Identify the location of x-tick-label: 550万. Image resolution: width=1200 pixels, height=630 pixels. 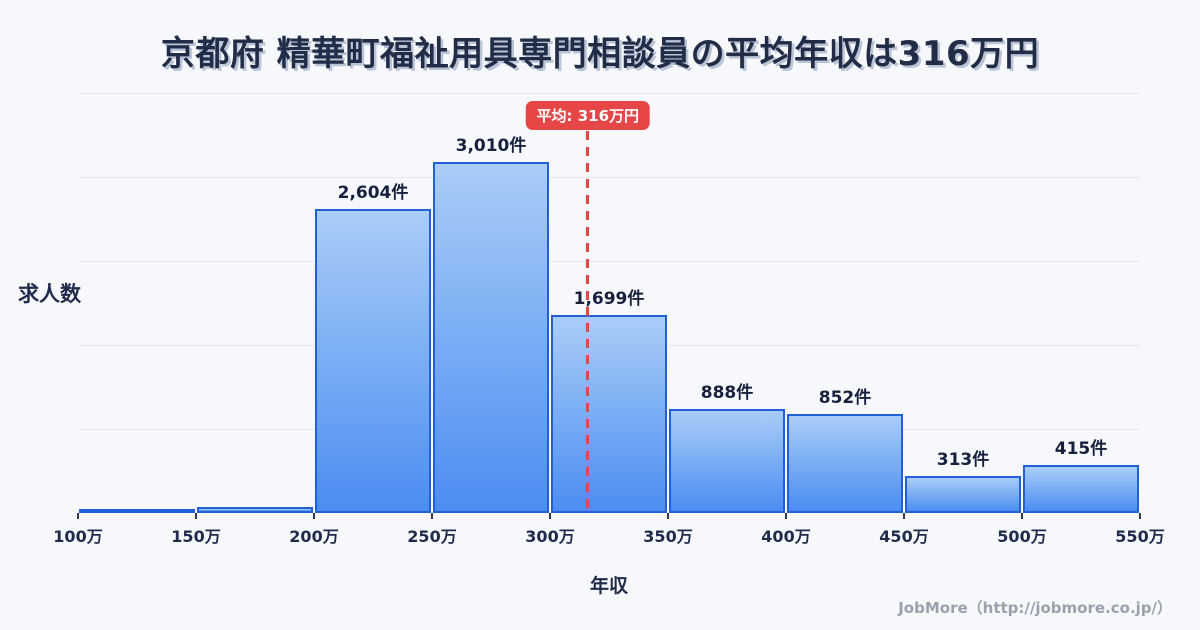
(1140, 536).